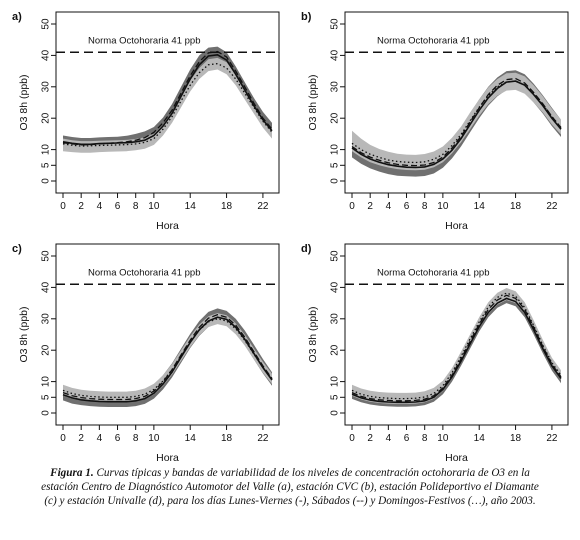 This screenshot has height=540, width=580. I want to click on panel-label: d), so click(306, 249).